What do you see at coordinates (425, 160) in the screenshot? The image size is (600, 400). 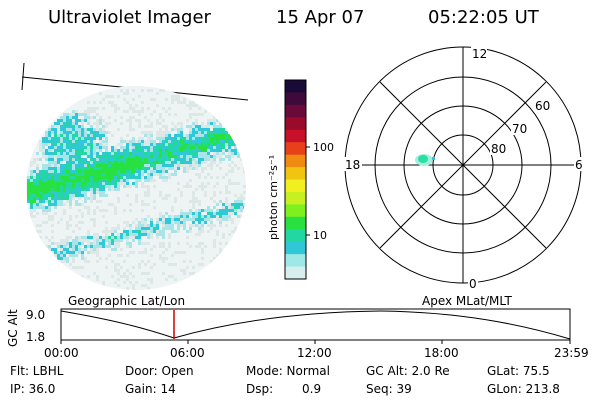 I see `polar-auroral-spot` at bounding box center [425, 160].